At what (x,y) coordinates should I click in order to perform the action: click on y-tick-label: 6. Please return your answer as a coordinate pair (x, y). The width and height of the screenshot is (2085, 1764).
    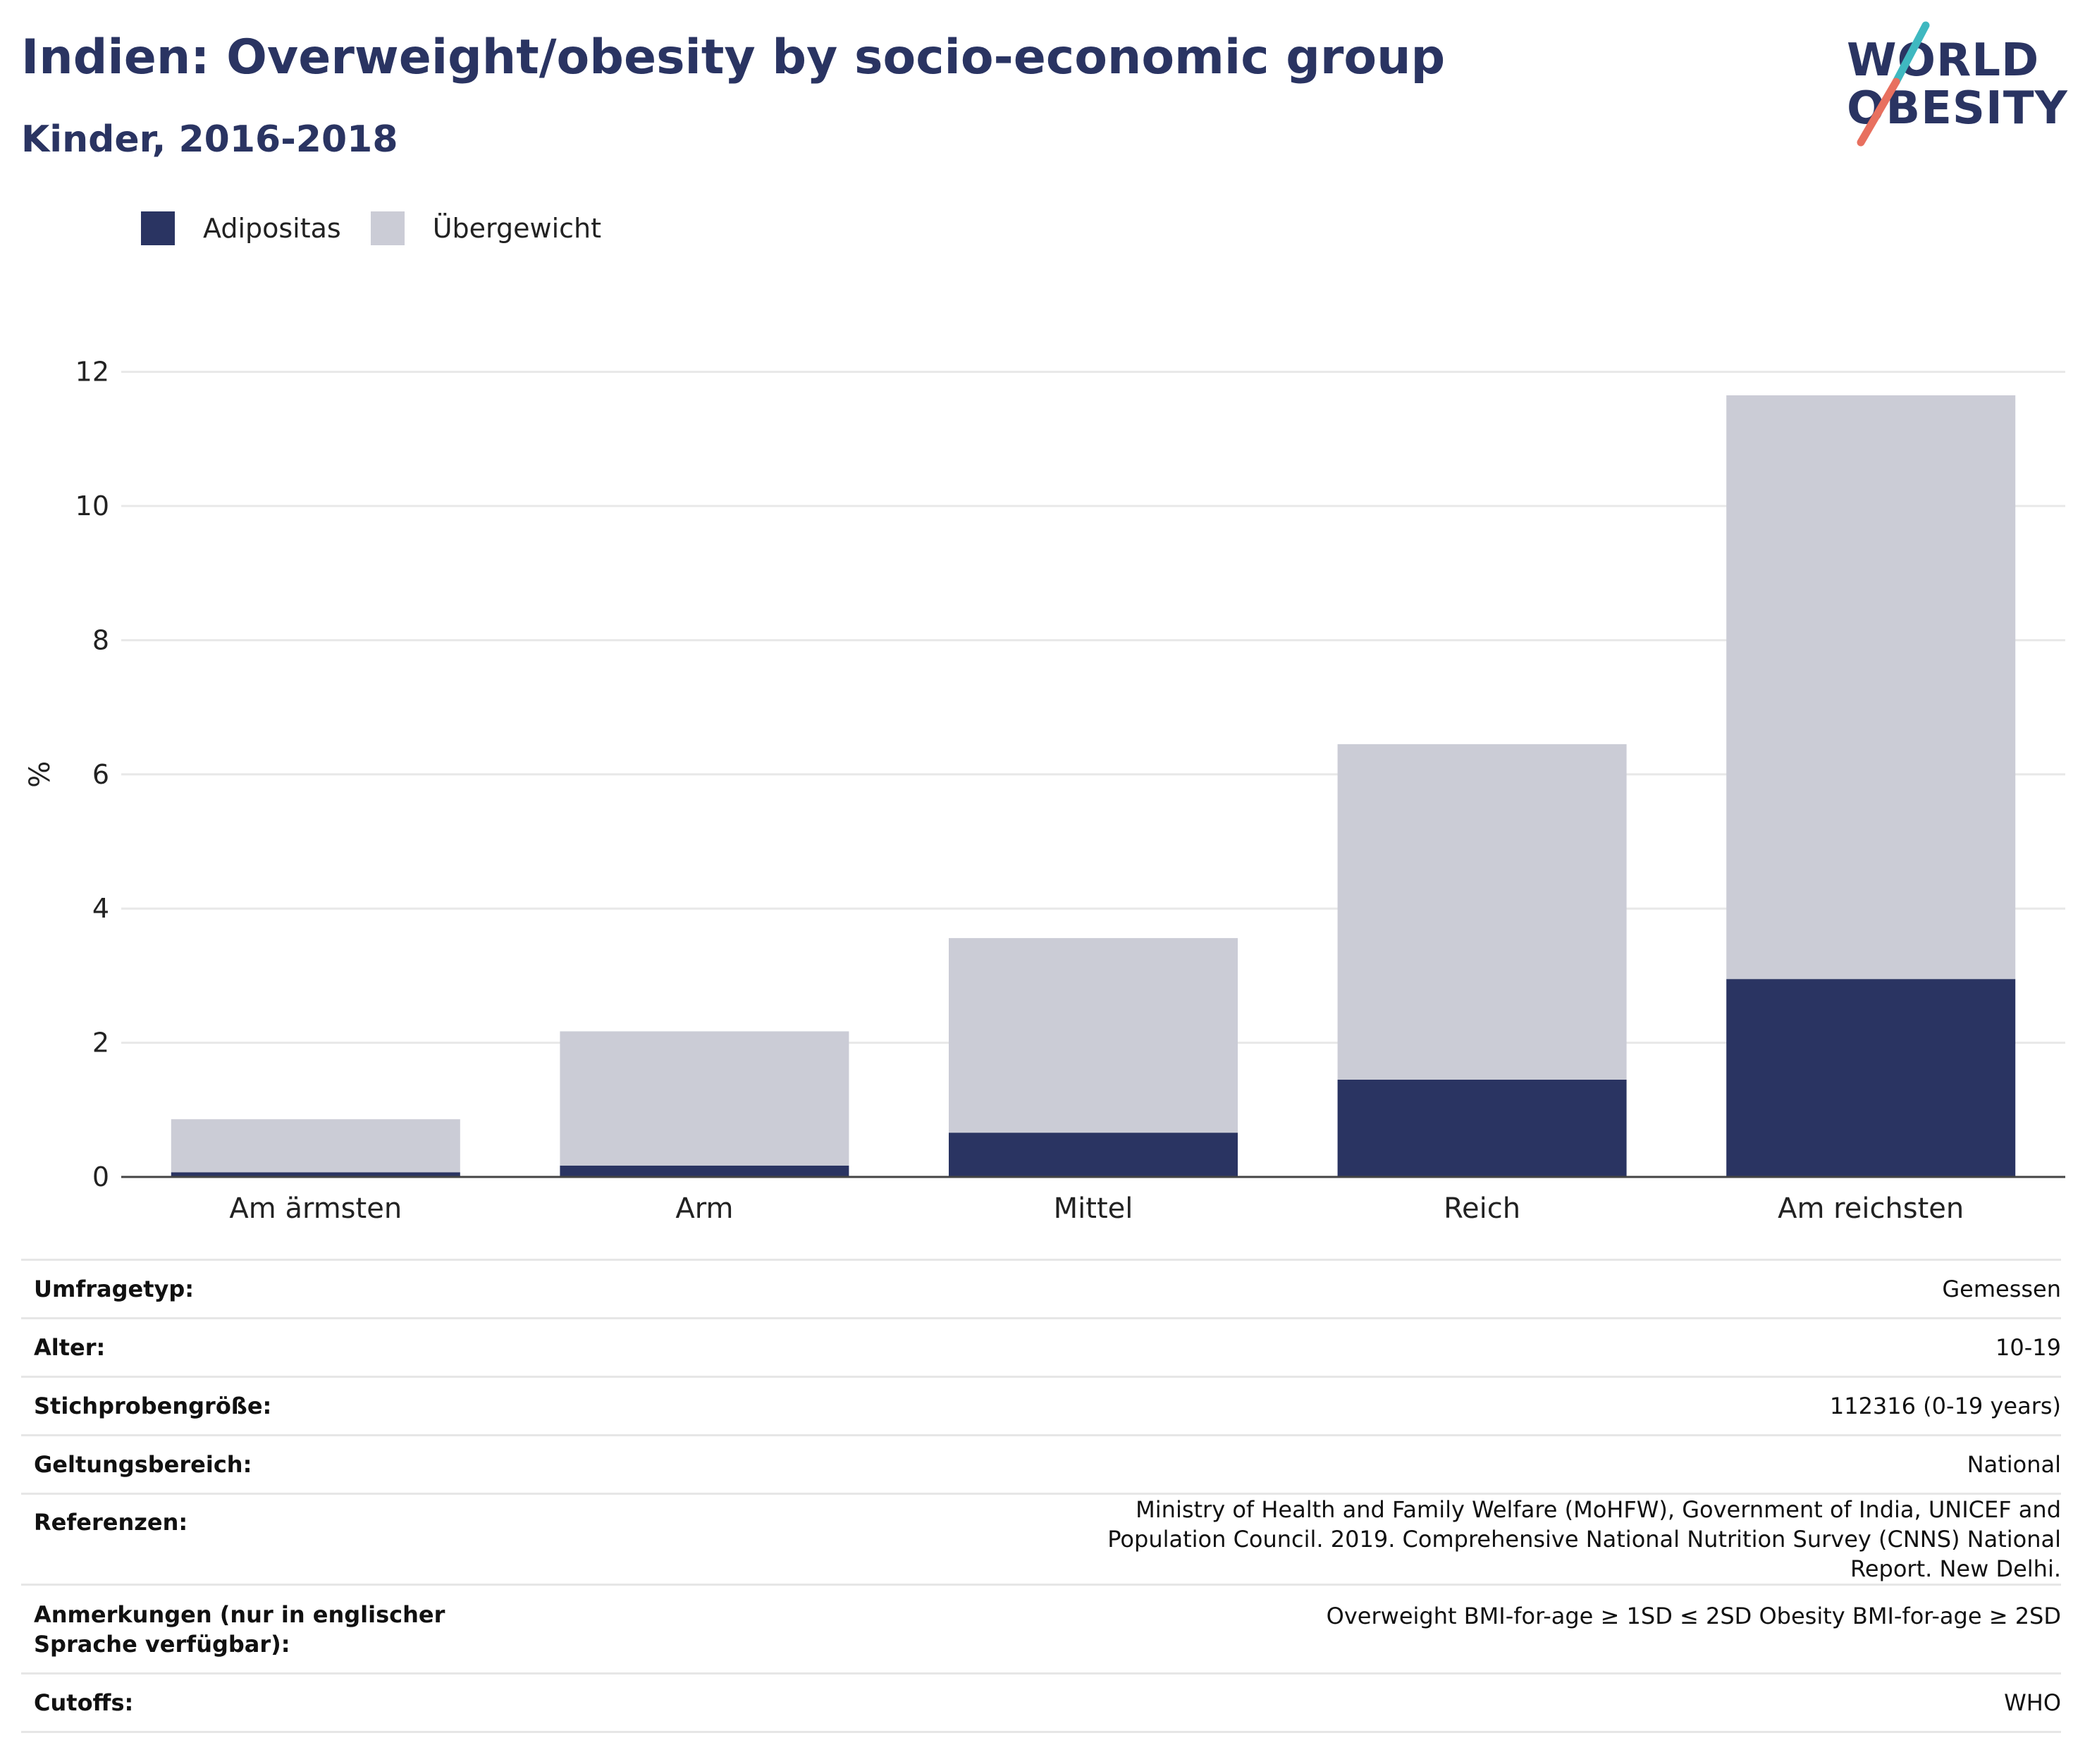
    Looking at the image, I should click on (100, 774).